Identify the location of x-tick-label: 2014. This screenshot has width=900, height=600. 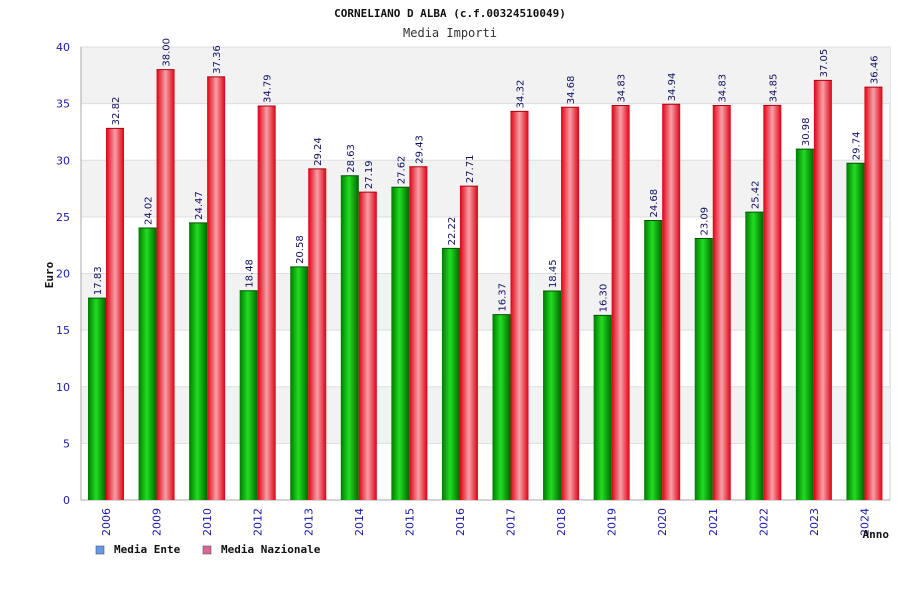
(359, 522).